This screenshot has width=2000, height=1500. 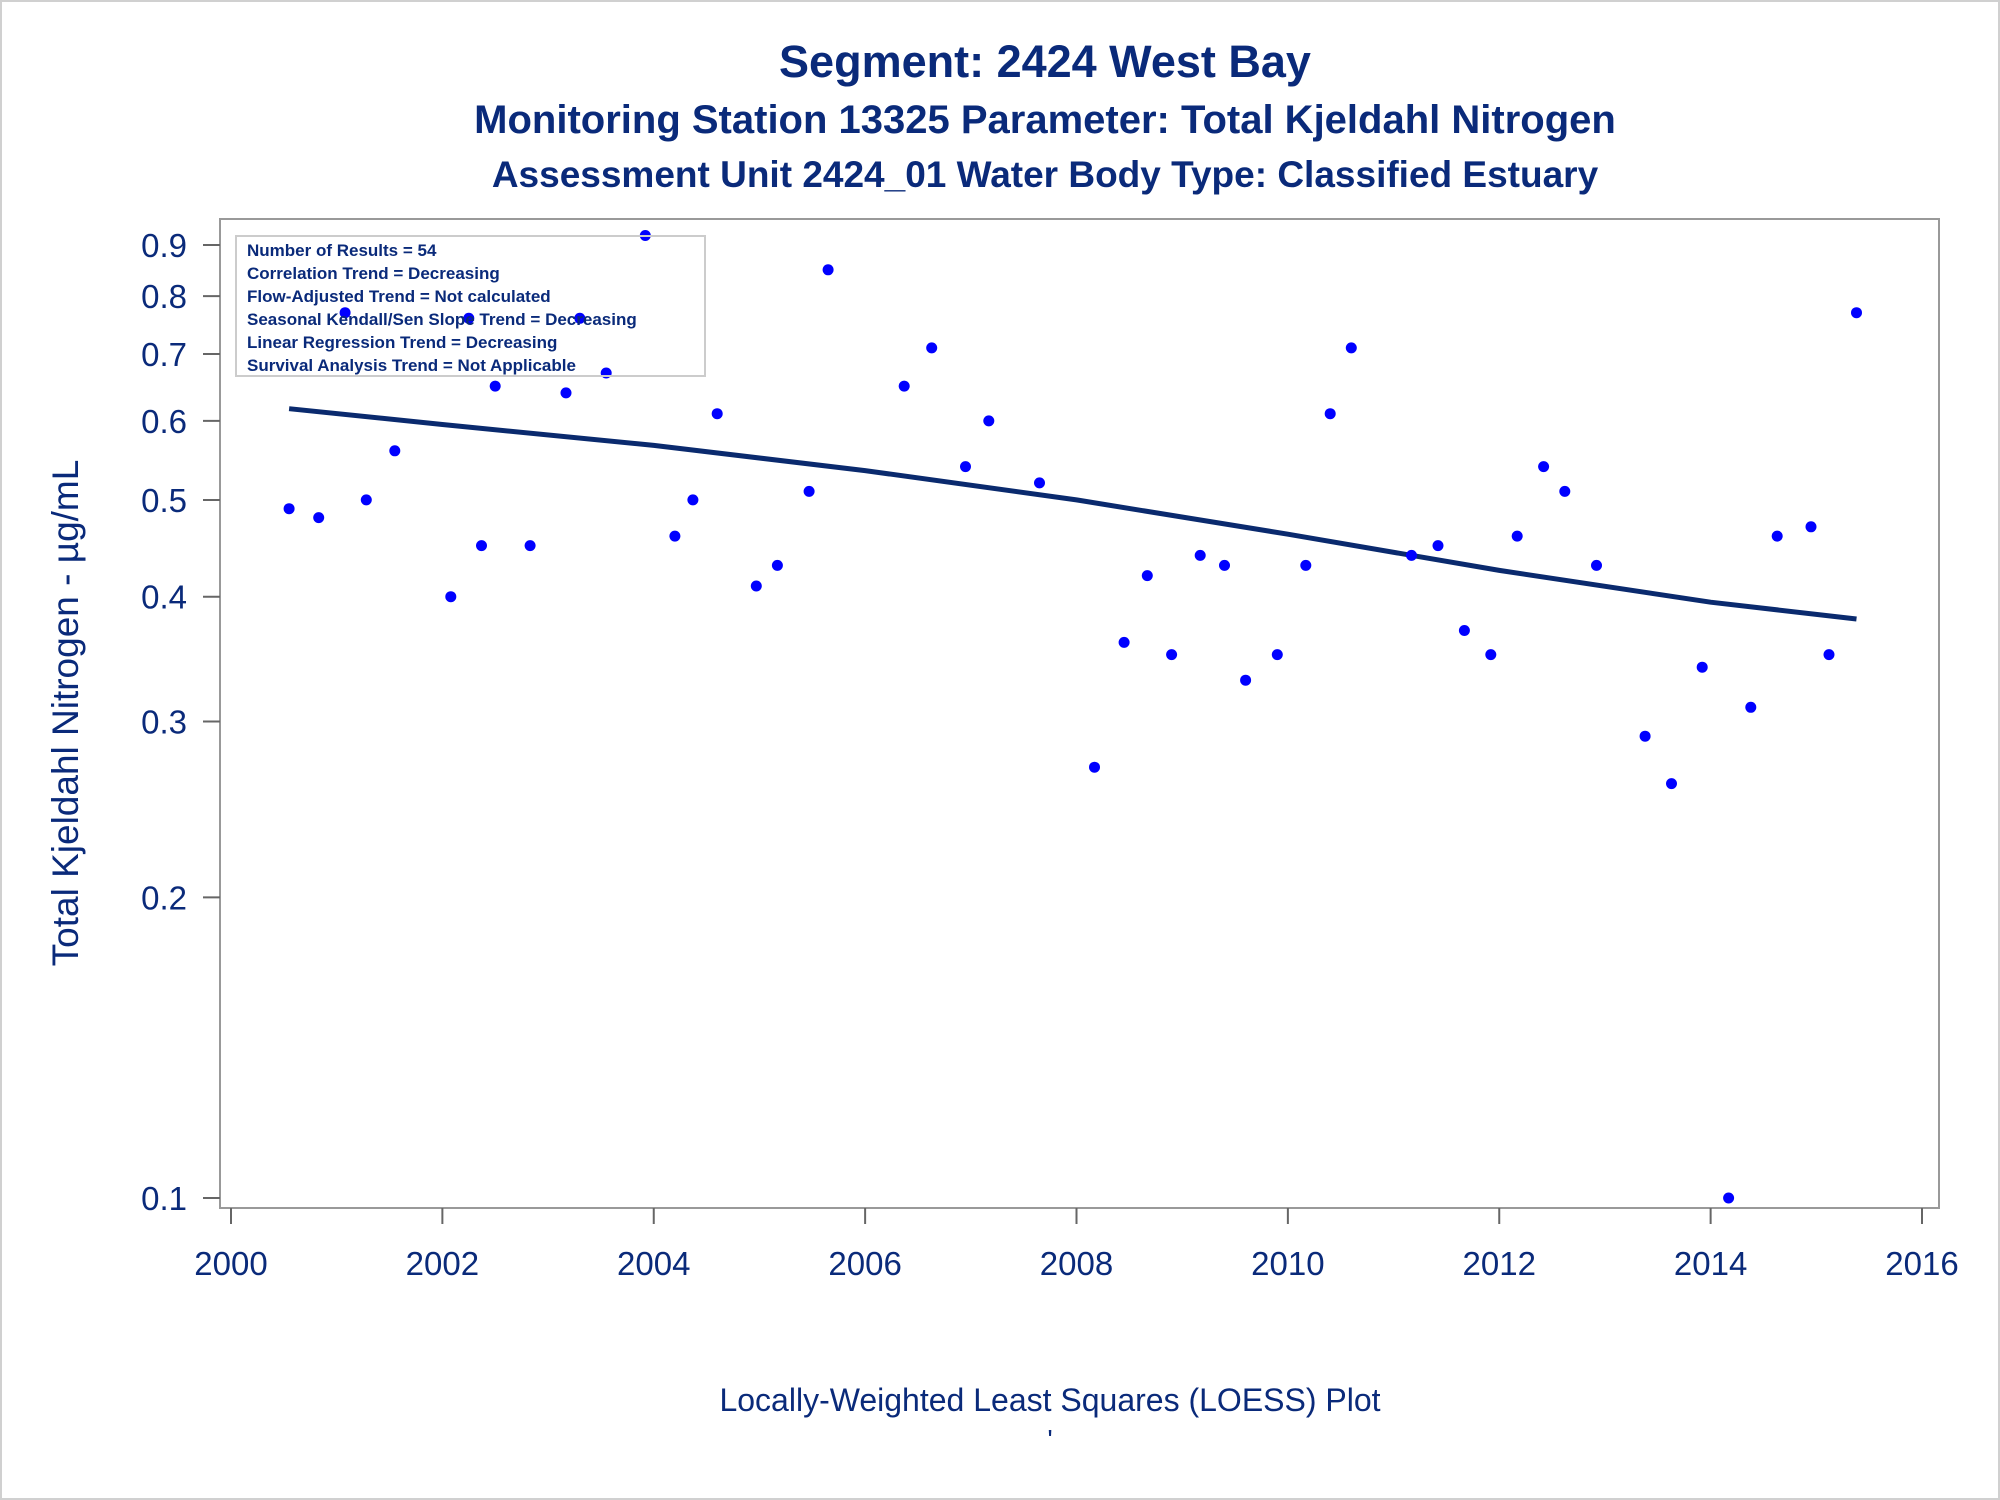 What do you see at coordinates (164, 1198) in the screenshot?
I see `y-tick-label: 0.1` at bounding box center [164, 1198].